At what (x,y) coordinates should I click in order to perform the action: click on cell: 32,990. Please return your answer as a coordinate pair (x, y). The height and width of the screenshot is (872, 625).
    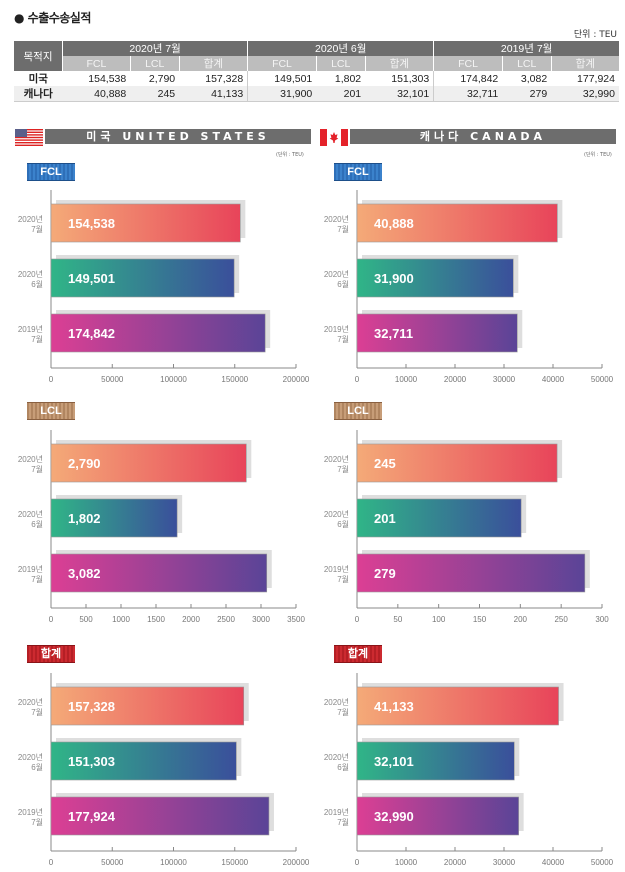
    Looking at the image, I should click on (585, 94).